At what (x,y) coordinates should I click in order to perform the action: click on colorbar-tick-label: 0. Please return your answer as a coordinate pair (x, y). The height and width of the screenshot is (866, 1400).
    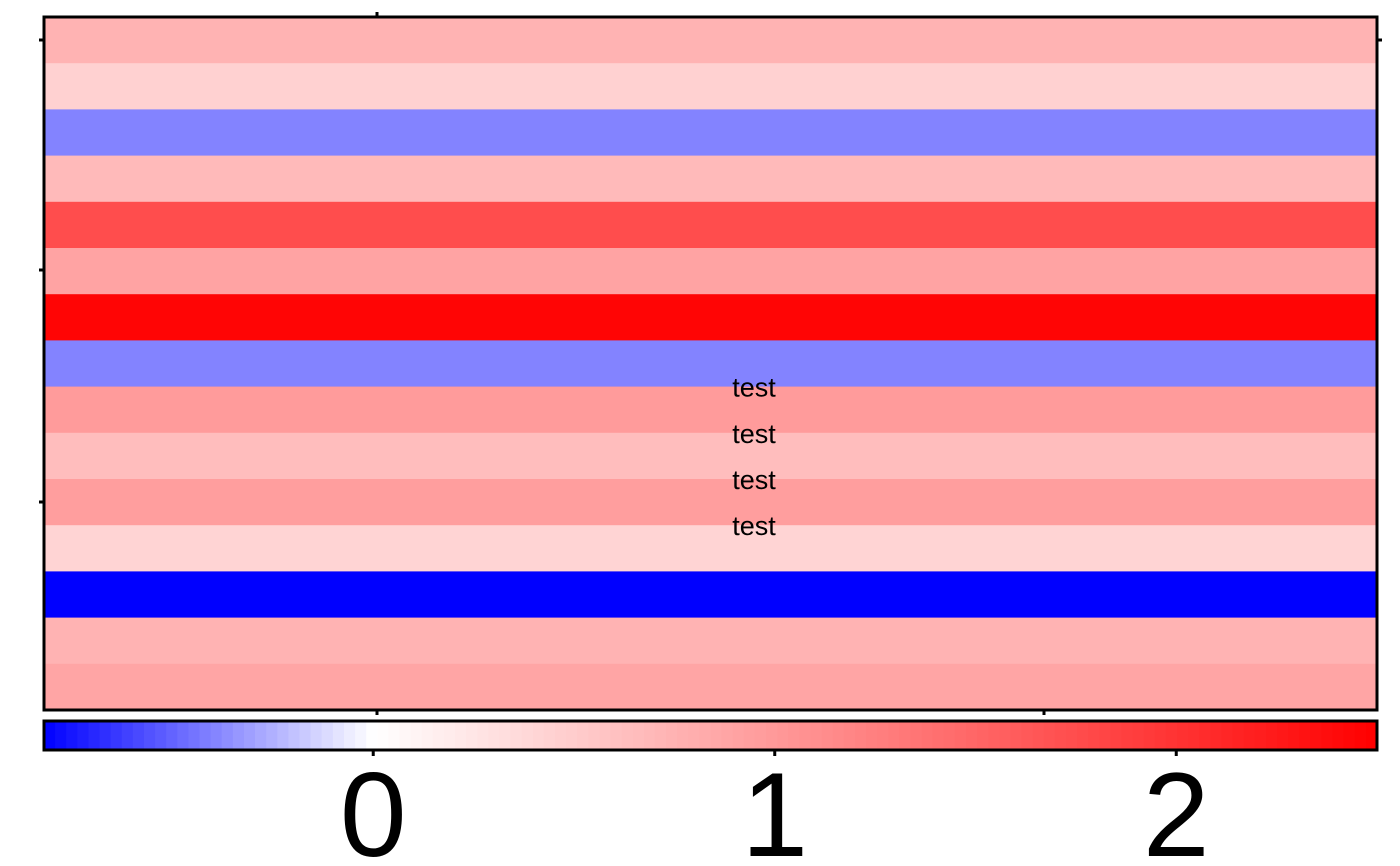
    Looking at the image, I should click on (373, 807).